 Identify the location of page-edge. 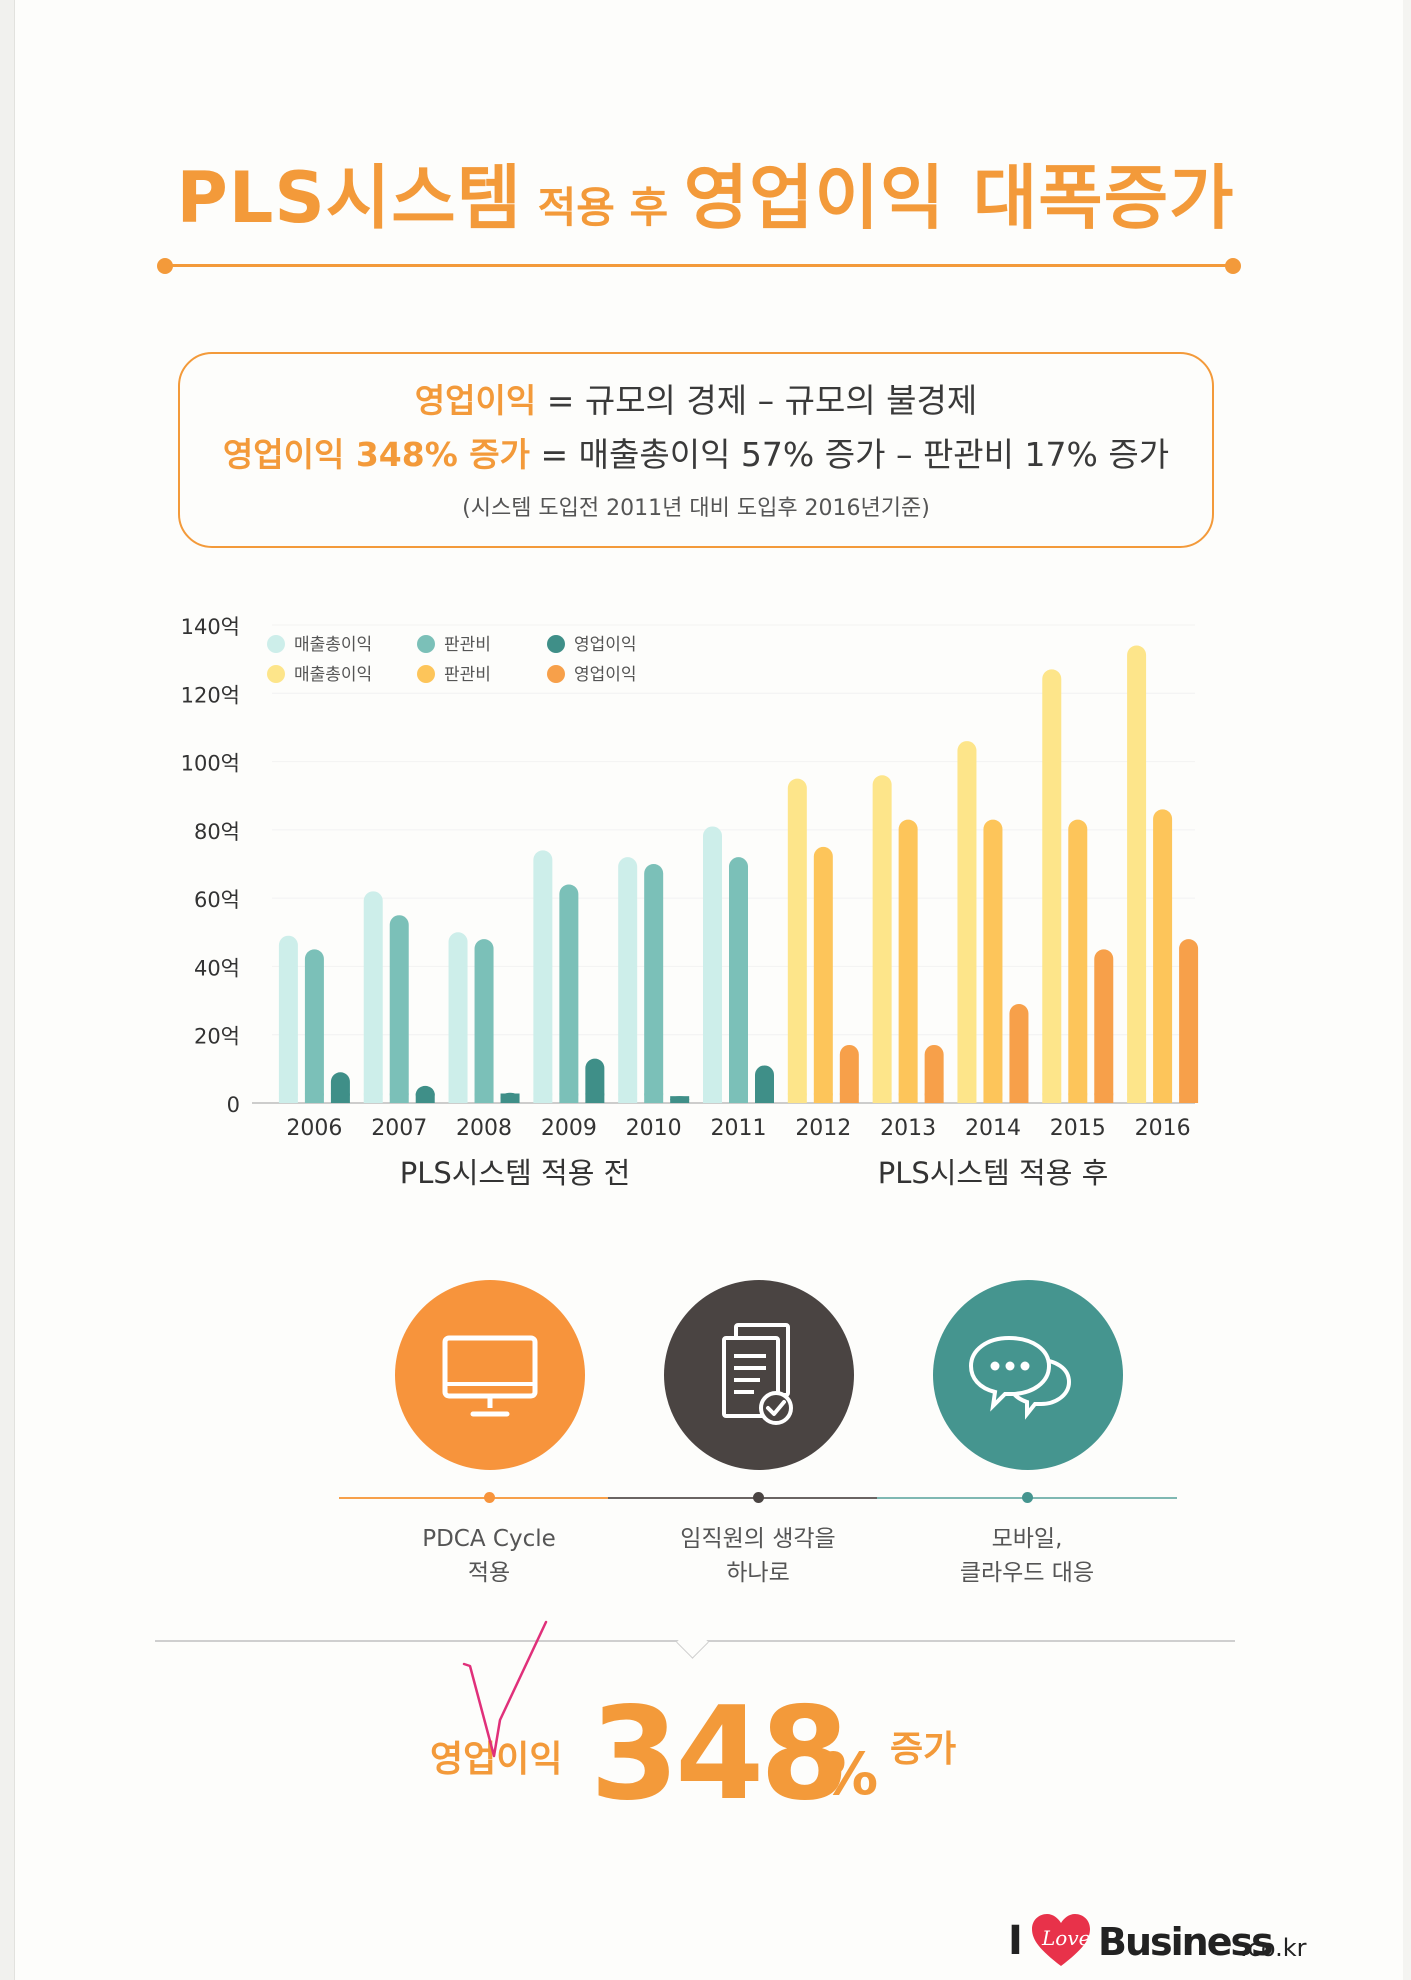
(7, 990).